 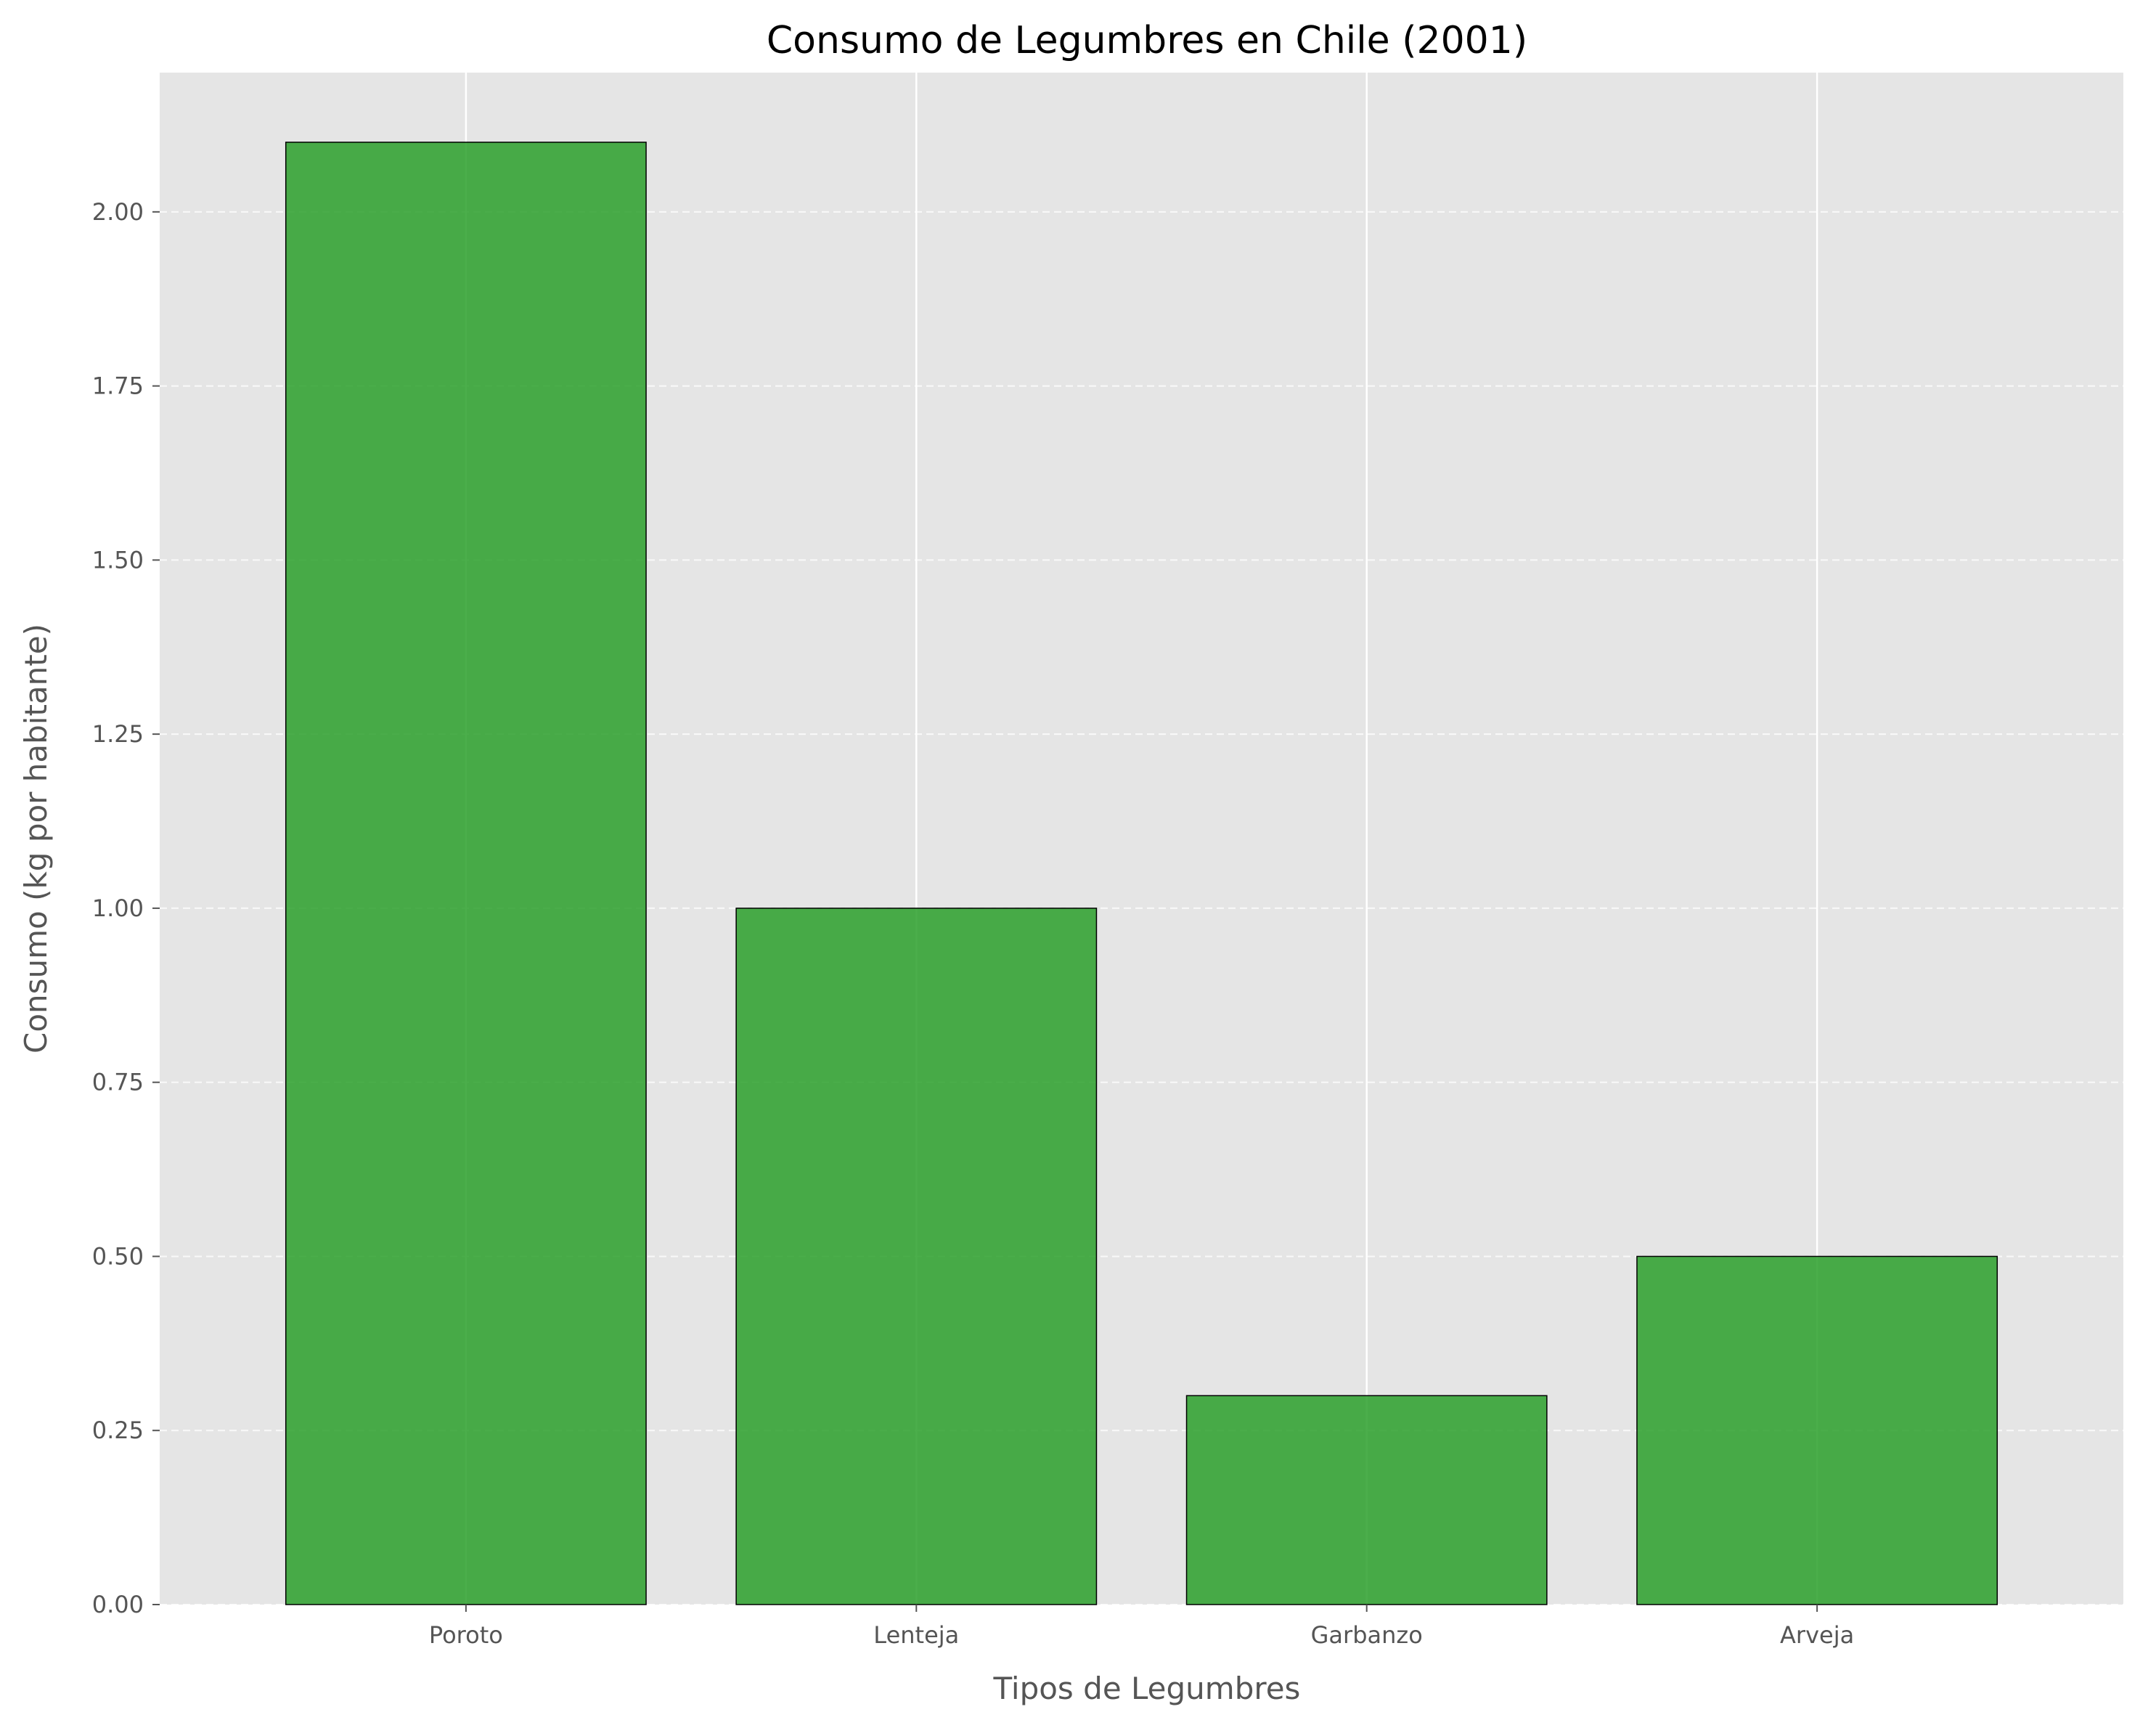 What do you see at coordinates (118, 560) in the screenshot?
I see `y-tick-label: 1.50` at bounding box center [118, 560].